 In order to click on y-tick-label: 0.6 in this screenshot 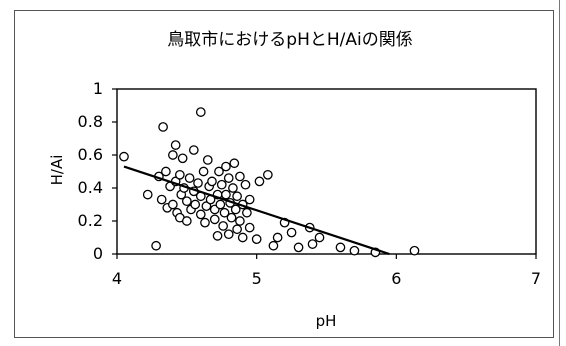, I will do `click(90, 154)`.